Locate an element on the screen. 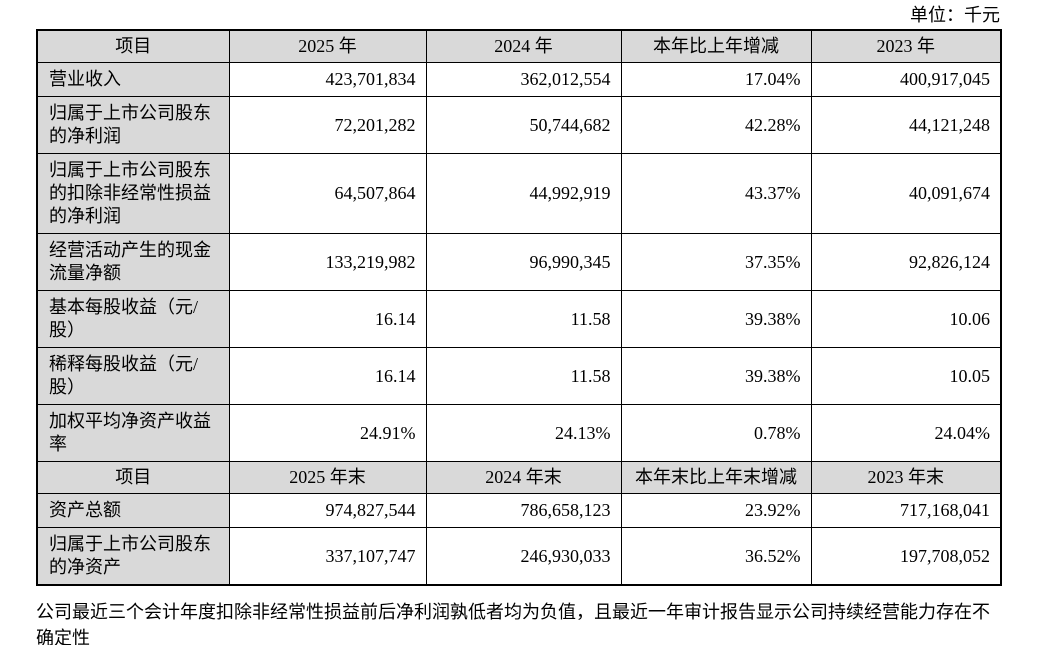 This screenshot has height=645, width=1047. header-cell-2025: 2025 年 is located at coordinates (327, 46).